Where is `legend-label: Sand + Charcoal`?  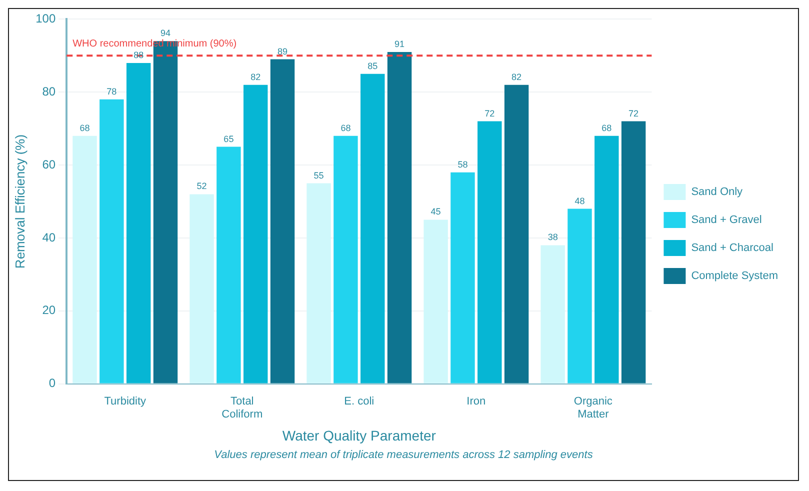 legend-label: Sand + Charcoal is located at coordinates (732, 248).